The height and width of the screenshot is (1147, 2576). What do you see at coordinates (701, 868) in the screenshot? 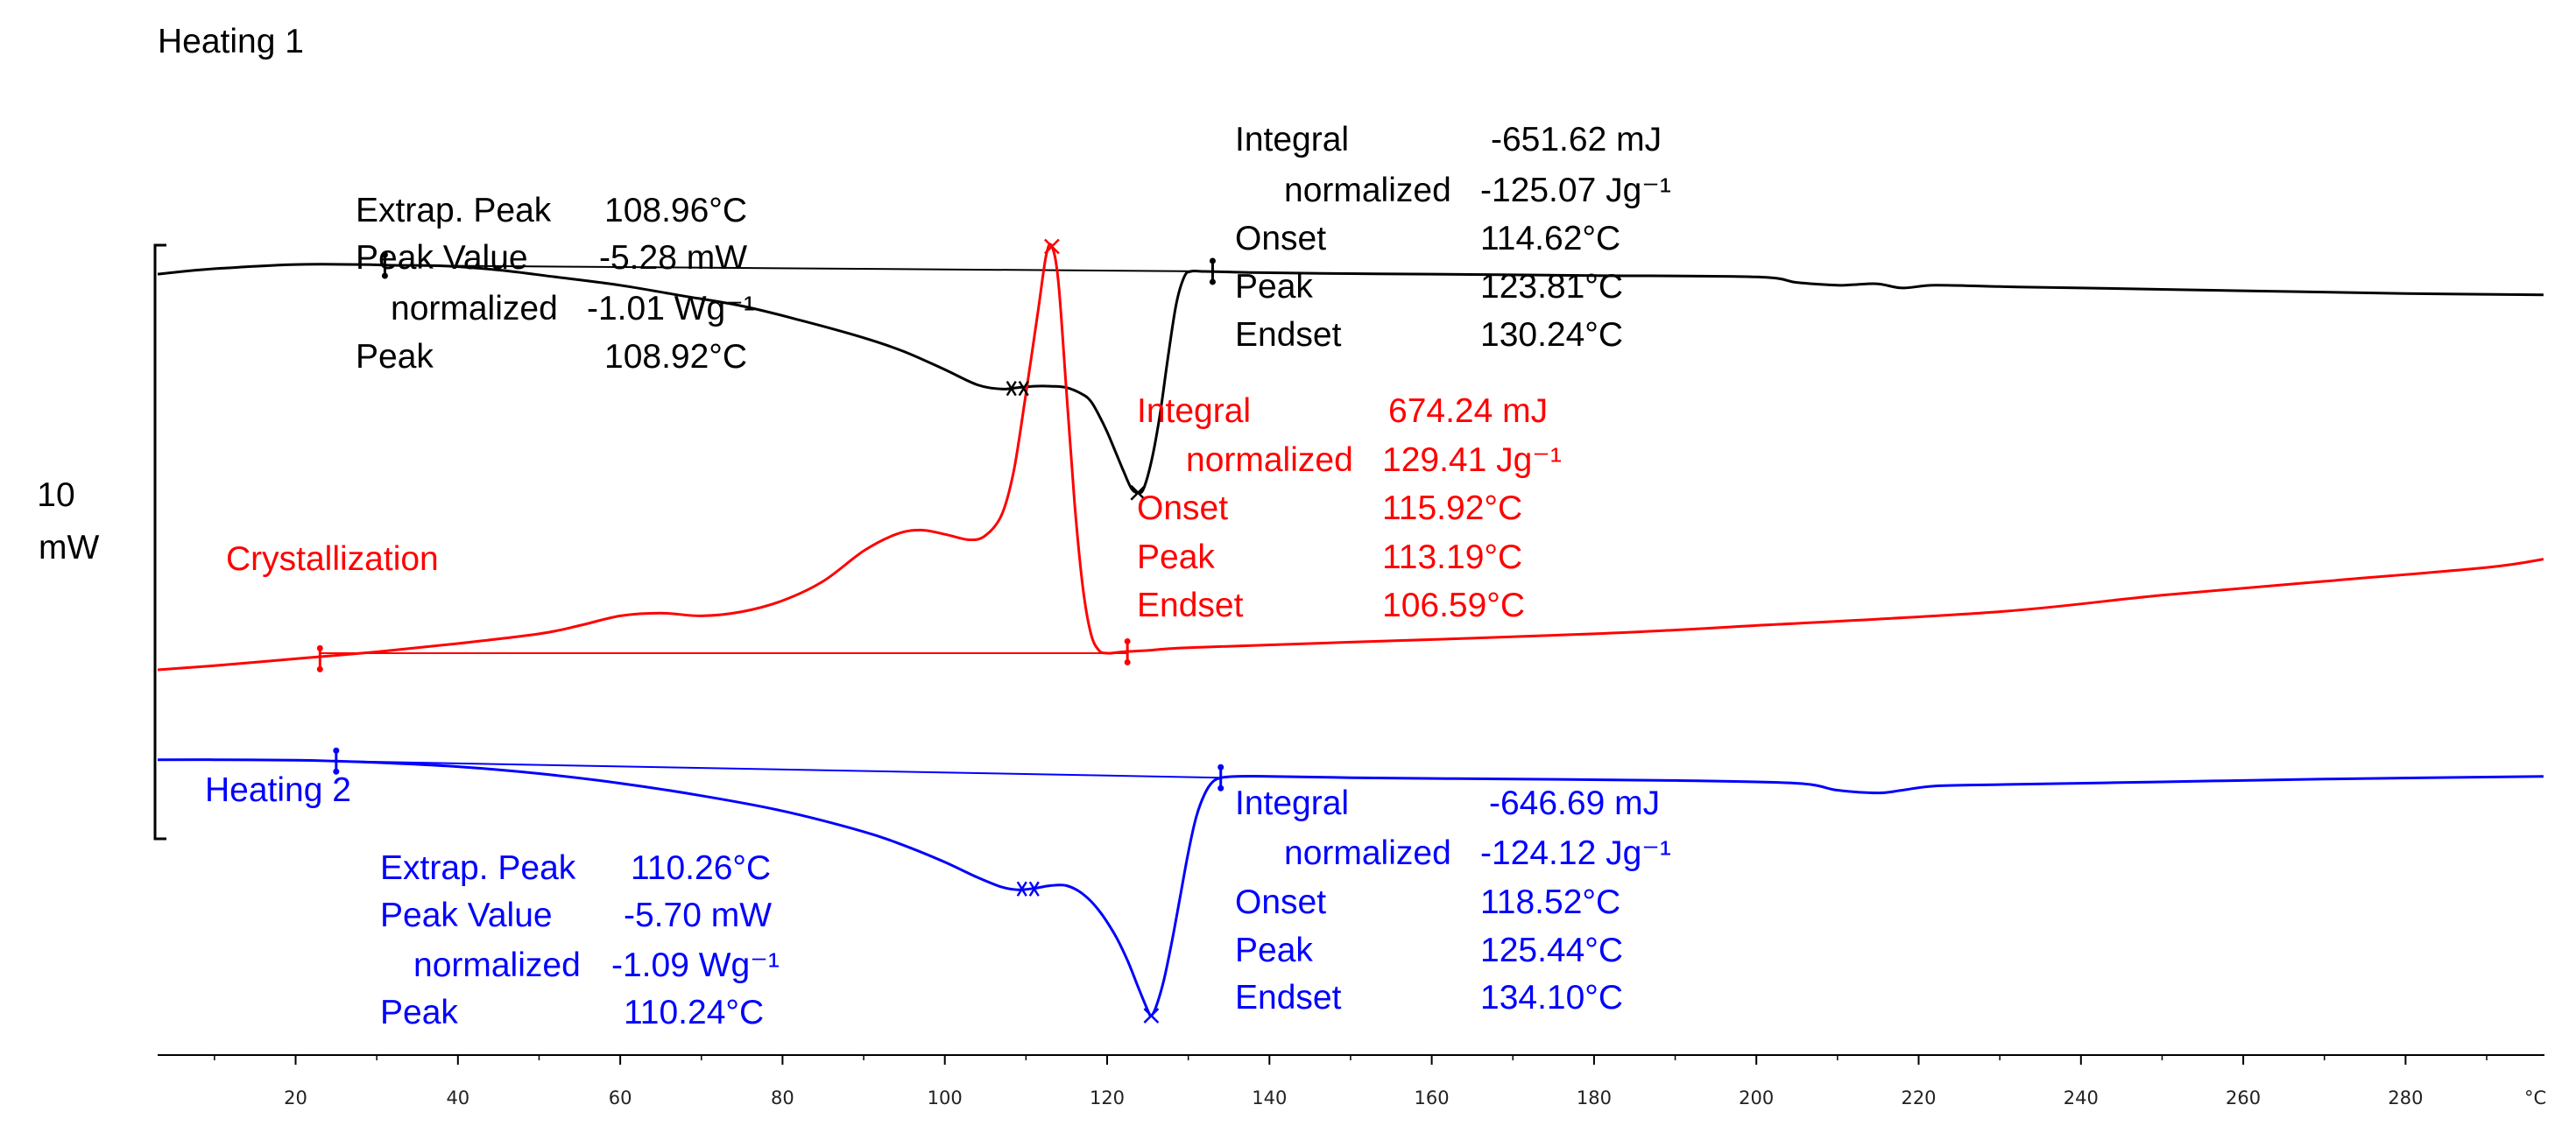
I see `h2-extrap-peak-value: 110.26°C` at bounding box center [701, 868].